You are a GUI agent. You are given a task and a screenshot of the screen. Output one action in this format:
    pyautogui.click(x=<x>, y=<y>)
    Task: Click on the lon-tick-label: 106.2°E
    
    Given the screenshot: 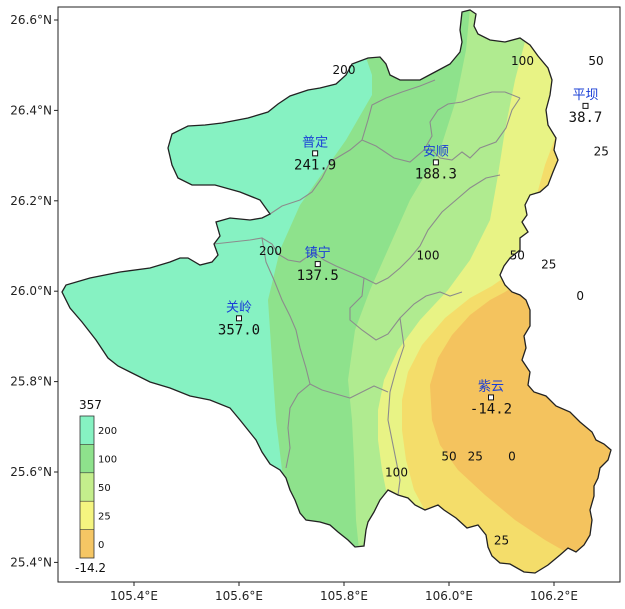 What is the action you would take?
    pyautogui.click(x=554, y=596)
    